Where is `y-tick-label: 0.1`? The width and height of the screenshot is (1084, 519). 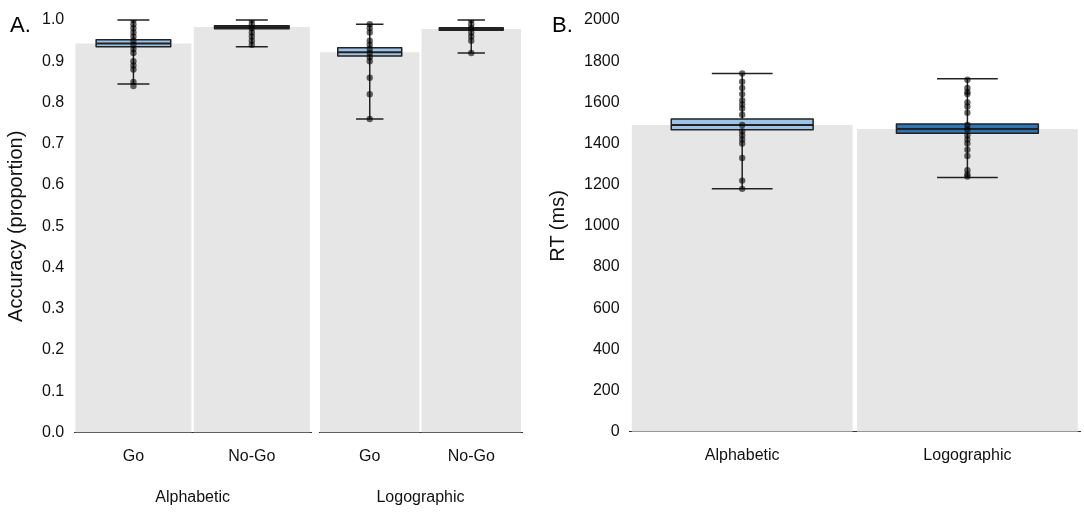 y-tick-label: 0.1 is located at coordinates (53, 390).